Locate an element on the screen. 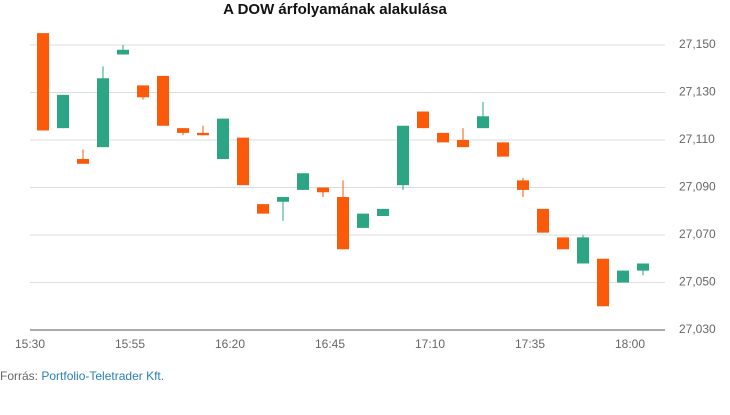  x-tick-label: 18:00 is located at coordinates (630, 344).